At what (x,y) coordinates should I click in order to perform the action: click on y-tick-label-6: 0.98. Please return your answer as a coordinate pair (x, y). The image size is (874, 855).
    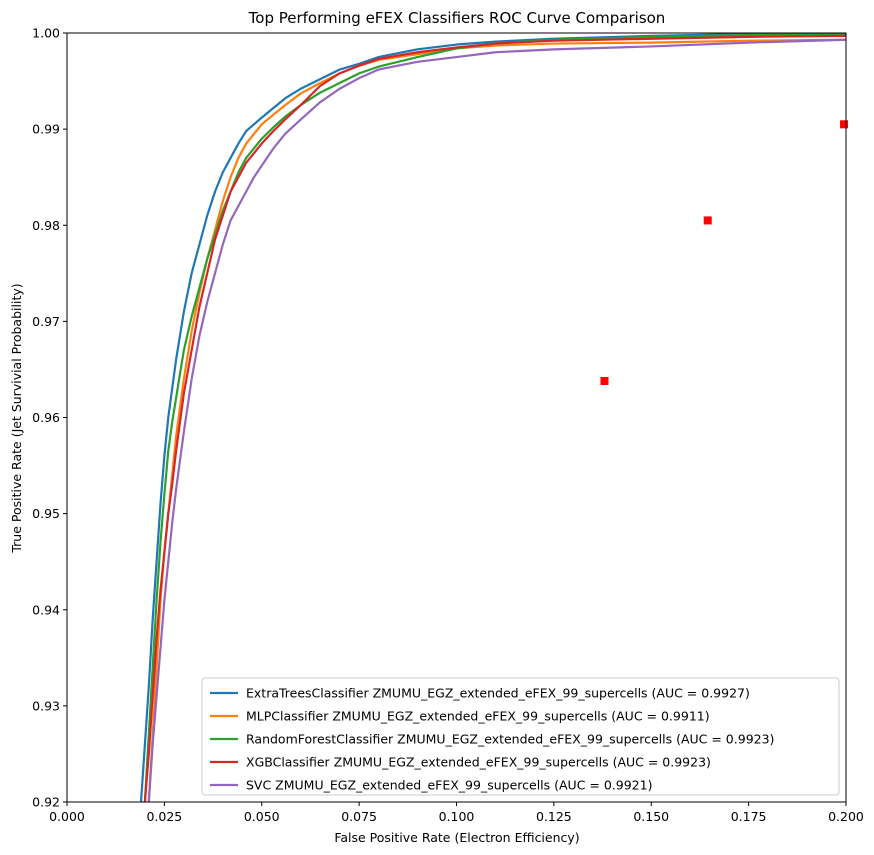
    Looking at the image, I should click on (46, 225).